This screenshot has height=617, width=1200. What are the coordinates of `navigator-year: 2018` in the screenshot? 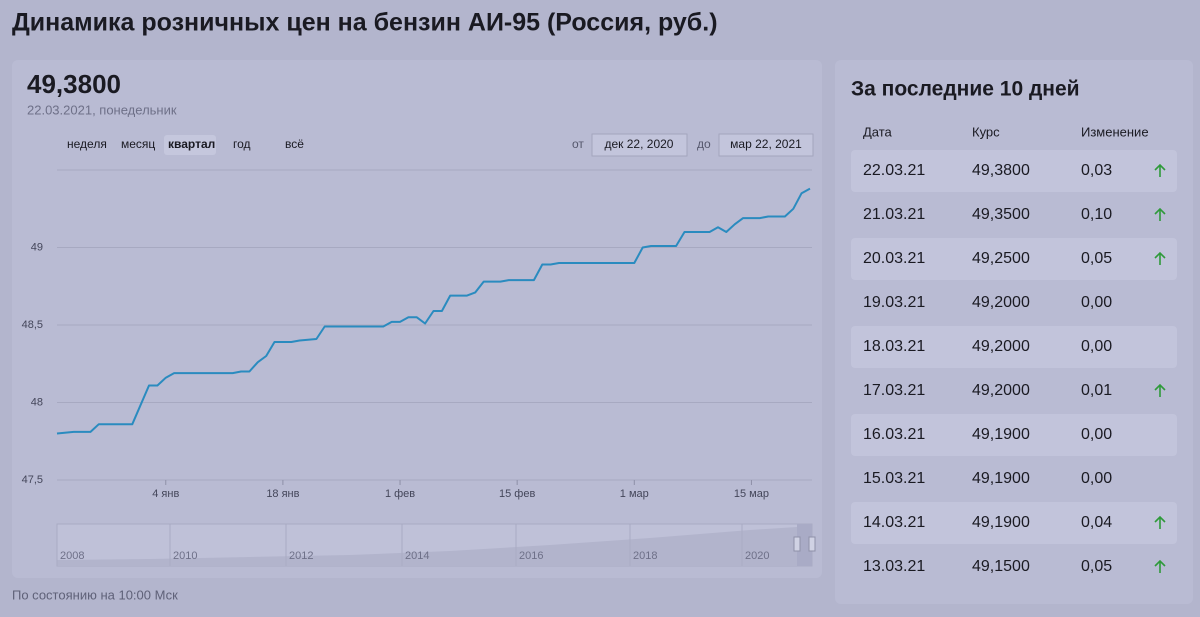 It's located at (645, 556).